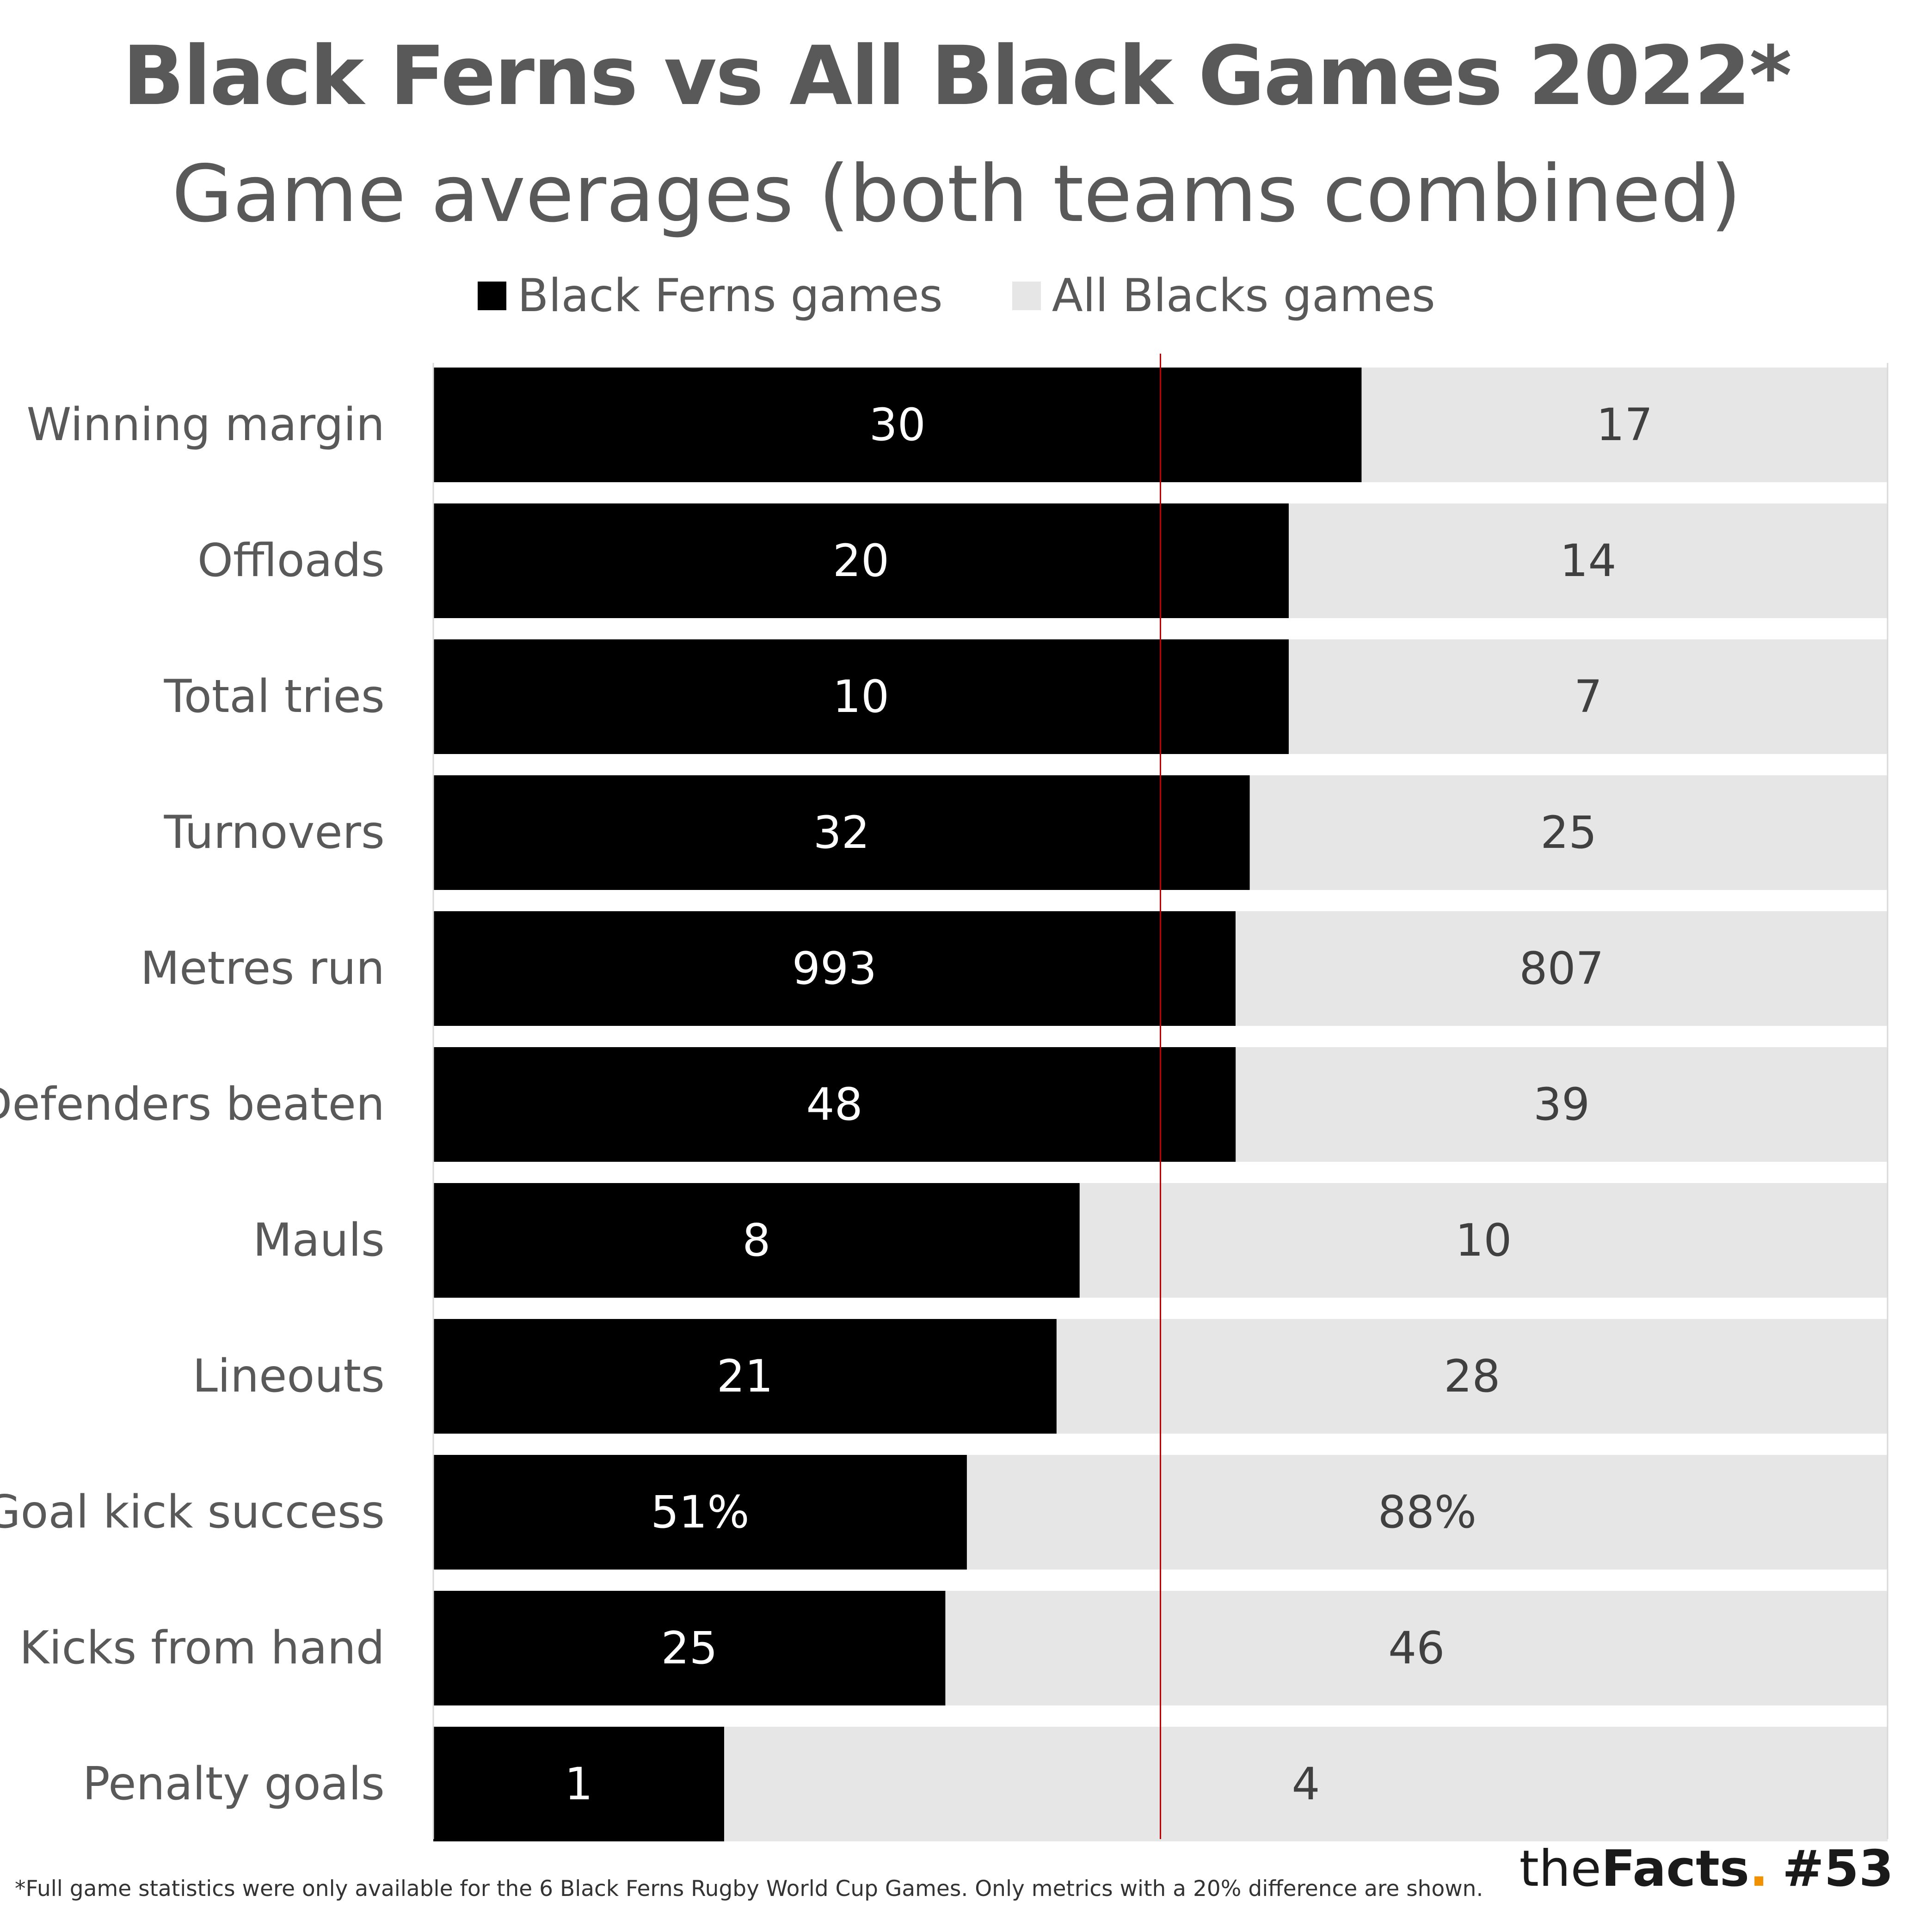 The width and height of the screenshot is (1913, 1932). I want to click on data-label-all-blacks-turnovers: 25, so click(1568, 833).